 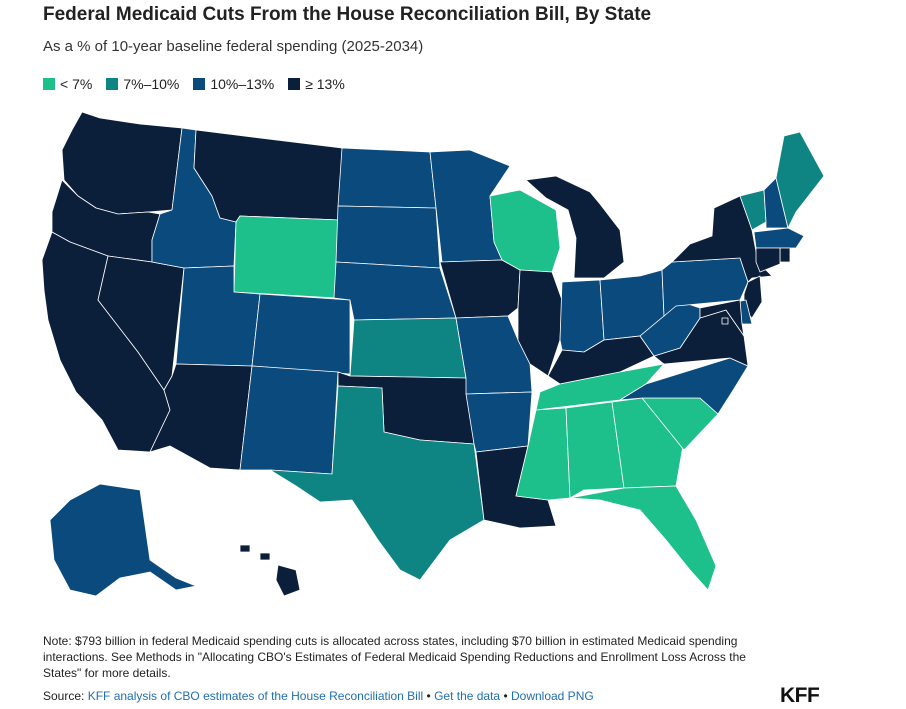 I want to click on state-ar, so click(x=499, y=422).